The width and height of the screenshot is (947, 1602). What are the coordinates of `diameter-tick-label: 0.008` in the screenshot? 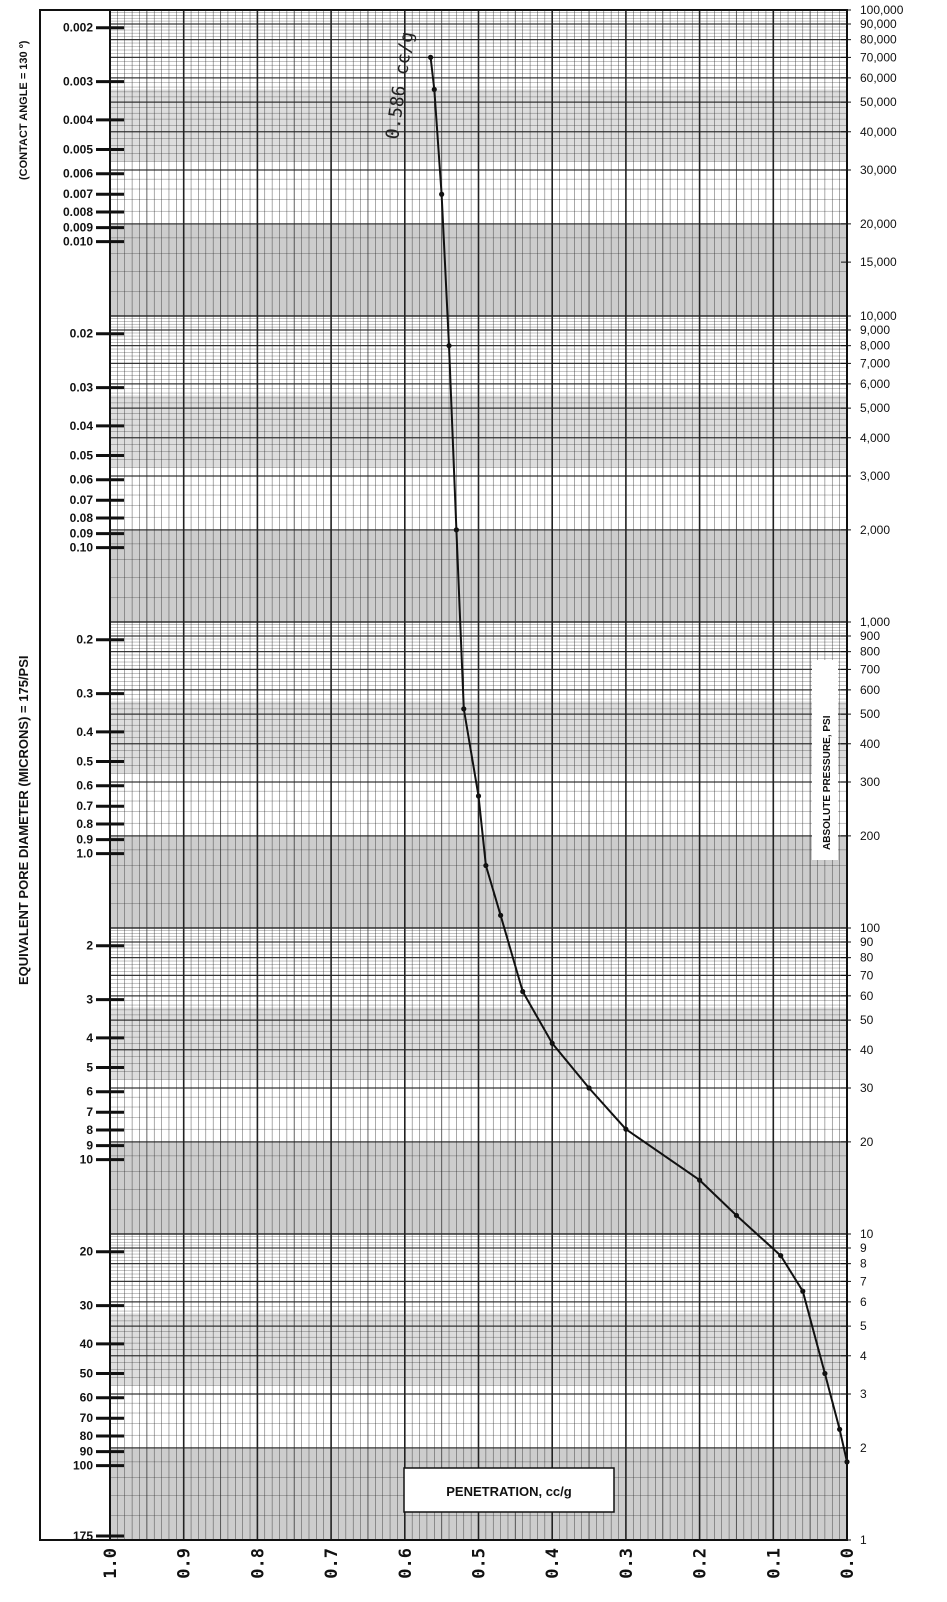 It's located at (78, 212).